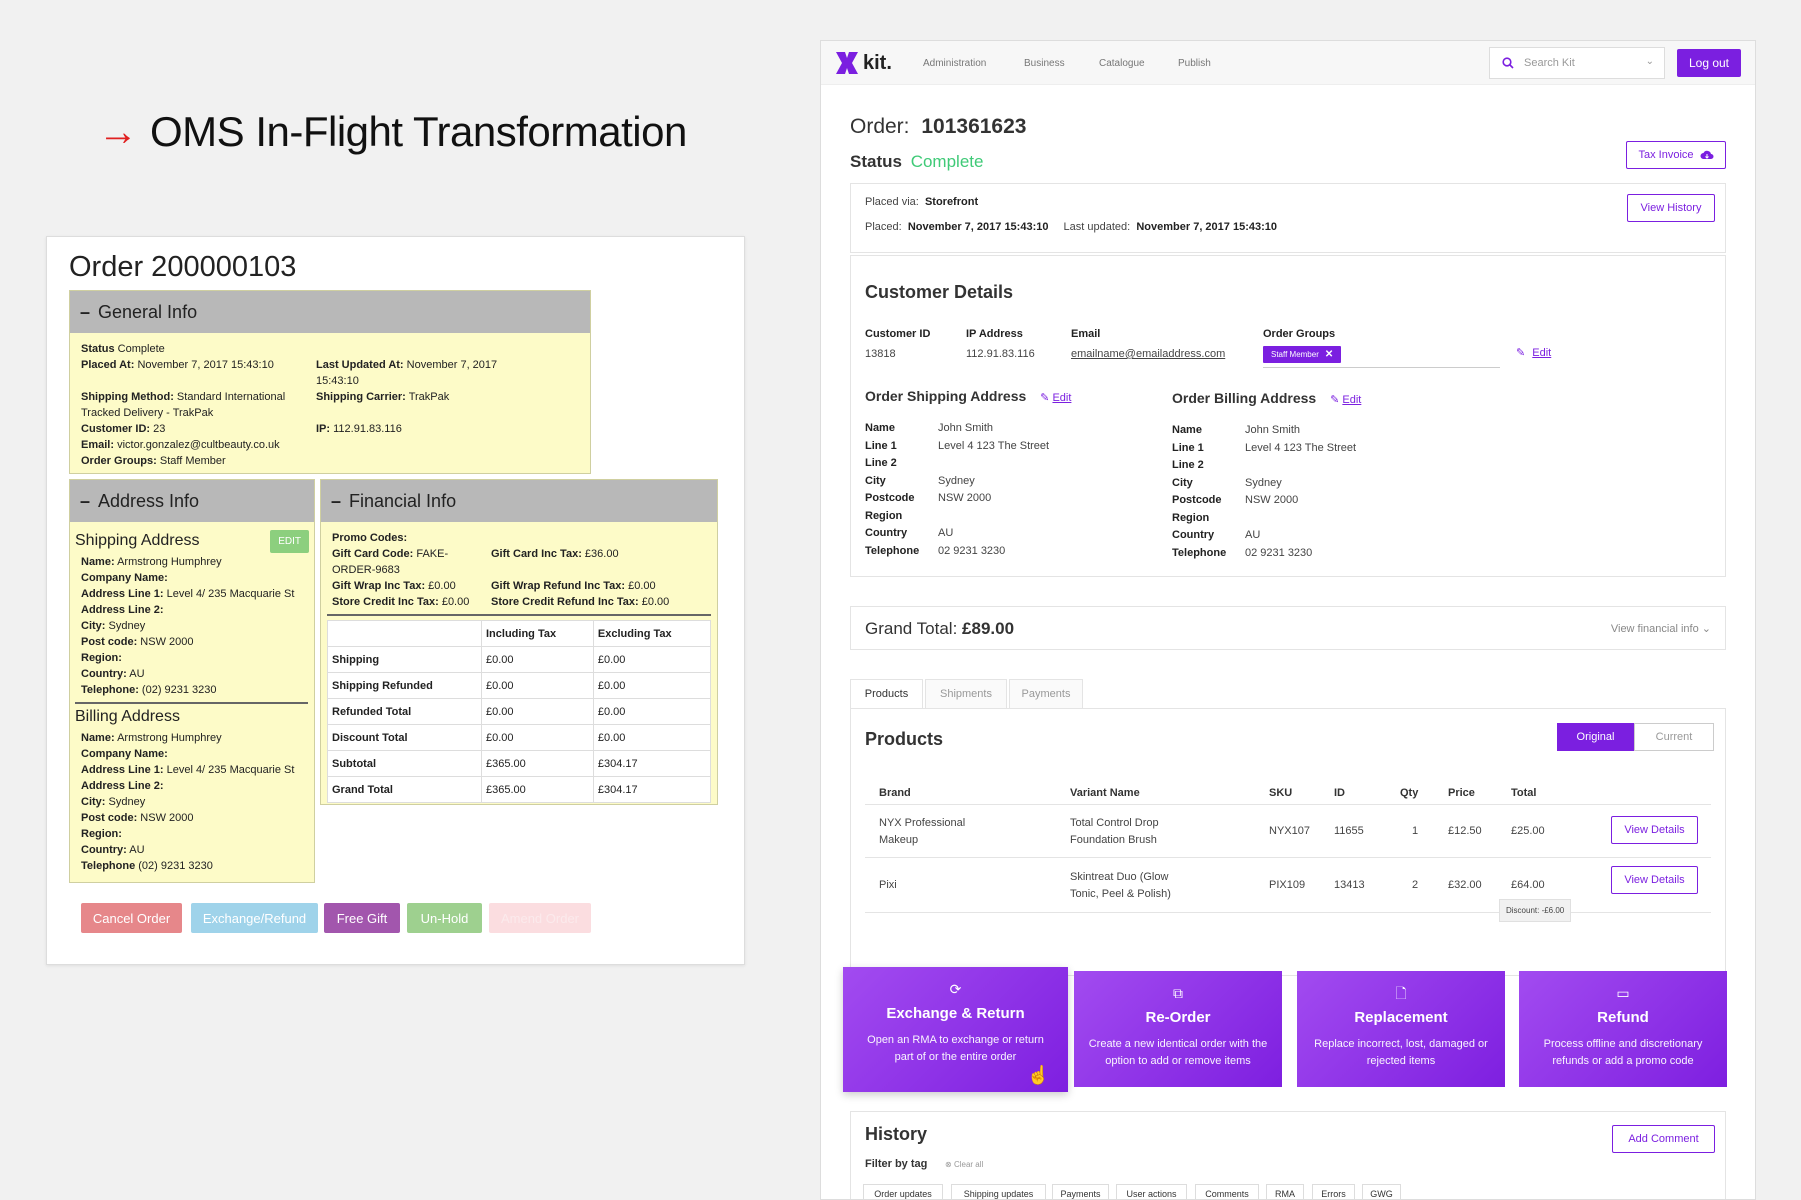 The image size is (1801, 1200). Describe the element at coordinates (1671, 208) in the screenshot. I see `view-history-button: View History` at that location.